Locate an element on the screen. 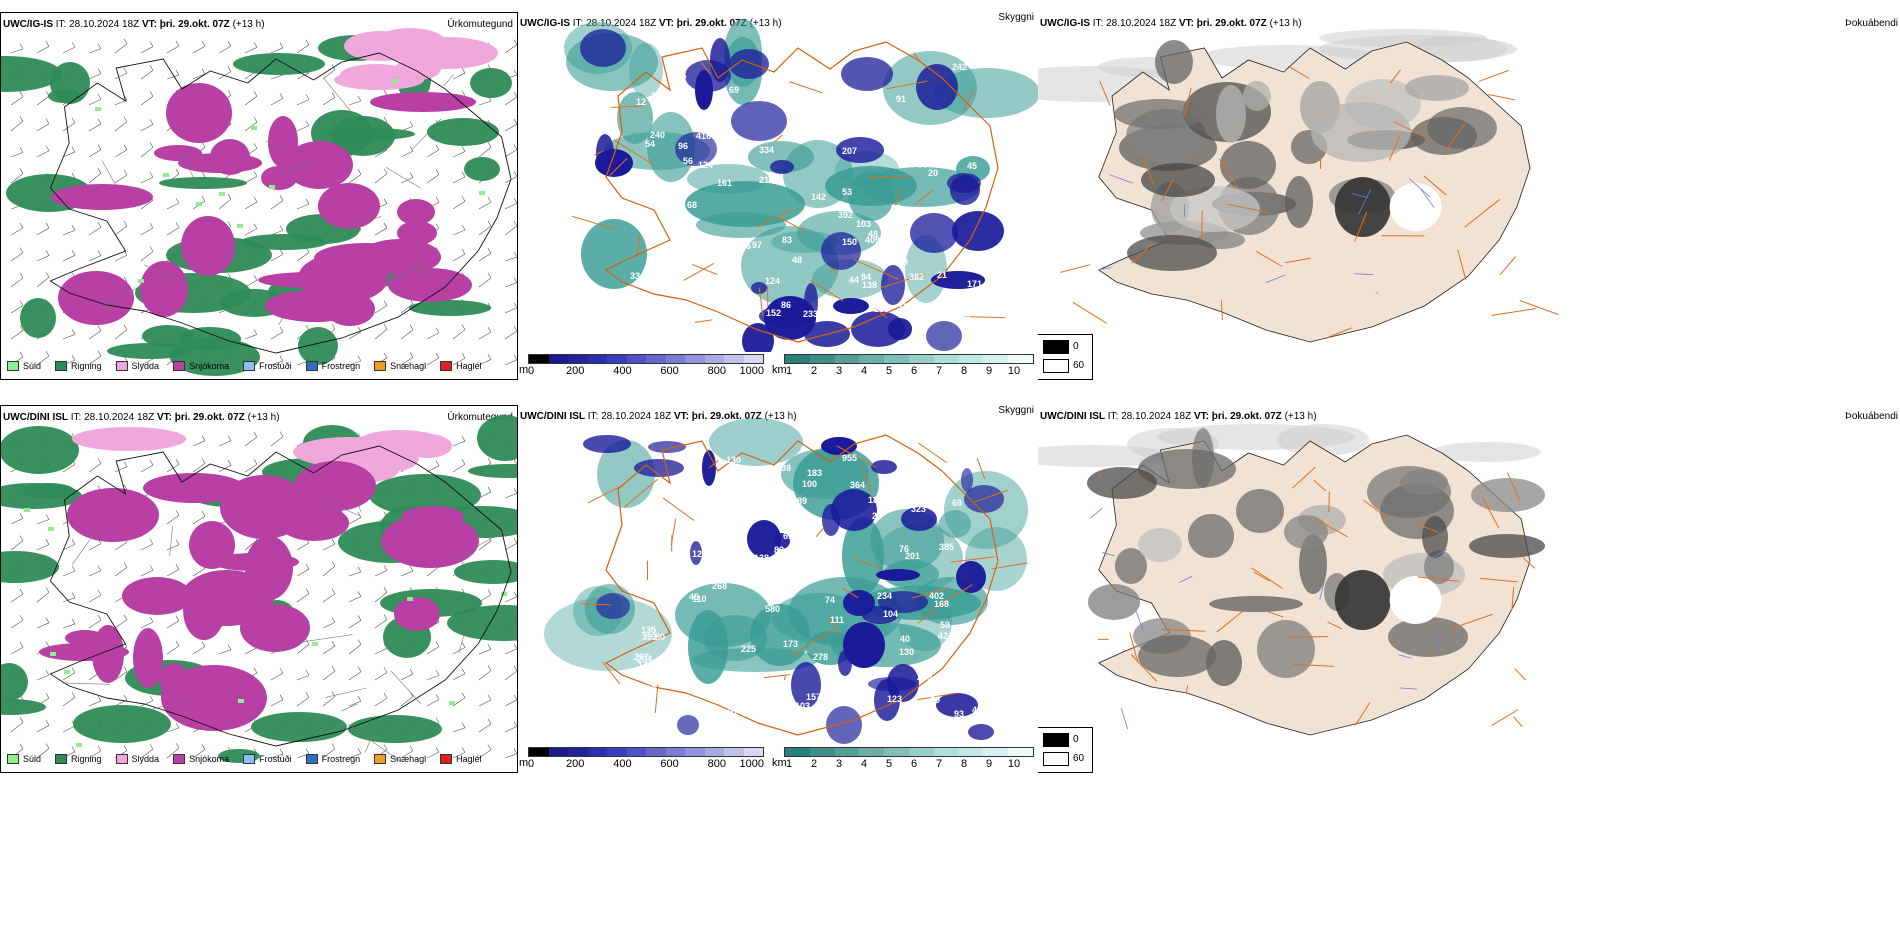 This screenshot has height=950, width=1900. cloud-base-value: 110 is located at coordinates (699, 599).